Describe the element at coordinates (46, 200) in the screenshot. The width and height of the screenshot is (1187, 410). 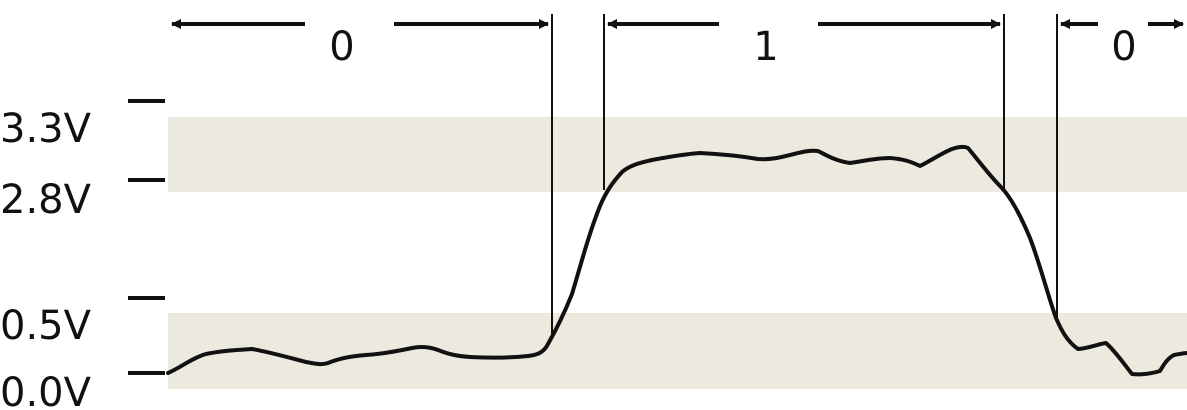
I see `label-2v8: 2.8V` at that location.